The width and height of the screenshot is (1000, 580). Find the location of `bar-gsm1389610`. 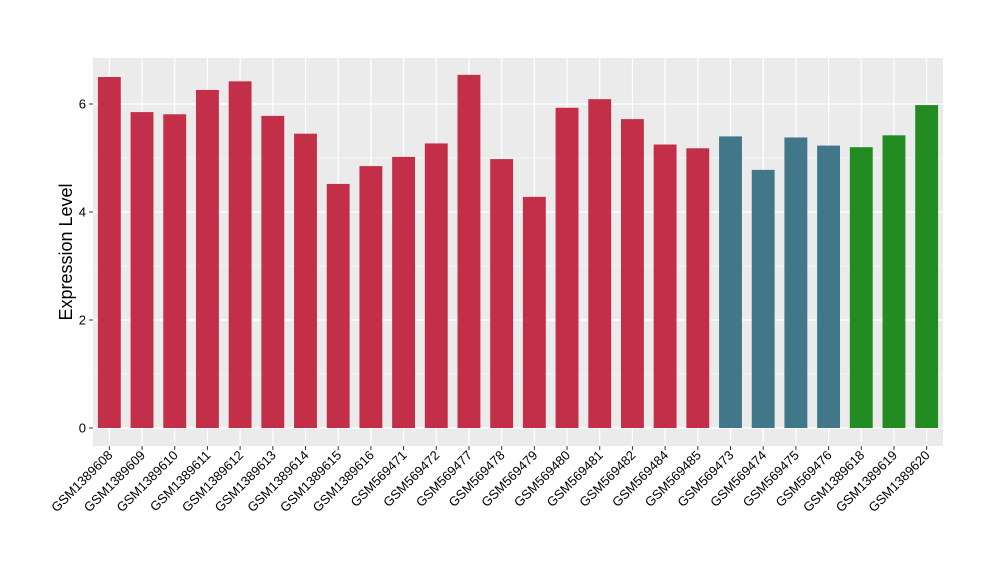

bar-gsm1389610 is located at coordinates (175, 271).